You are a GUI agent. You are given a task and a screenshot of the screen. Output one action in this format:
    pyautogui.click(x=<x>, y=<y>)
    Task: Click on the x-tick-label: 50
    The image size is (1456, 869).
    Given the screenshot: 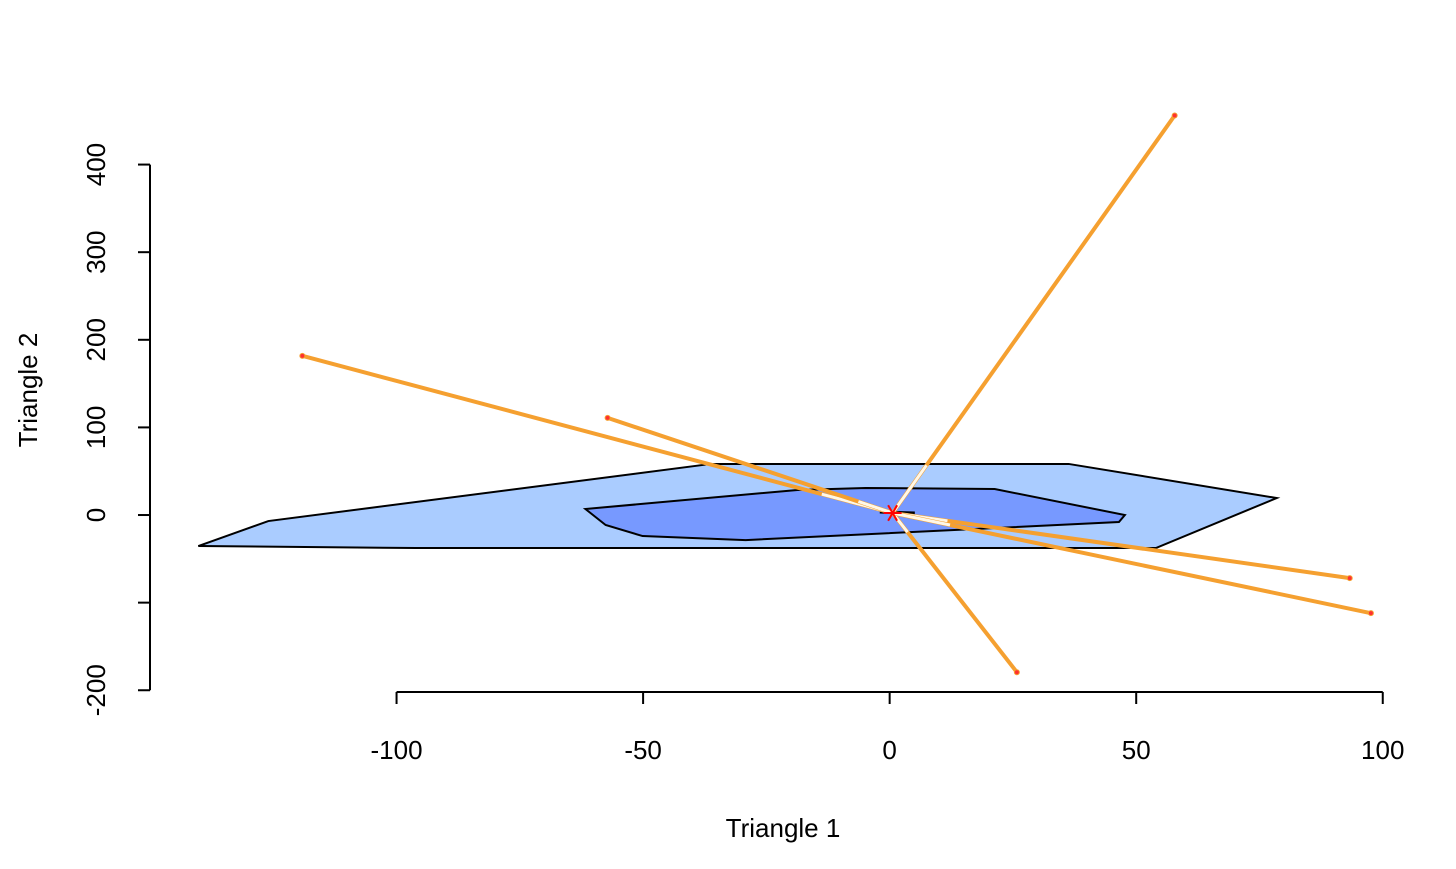 What is the action you would take?
    pyautogui.click(x=1136, y=750)
    